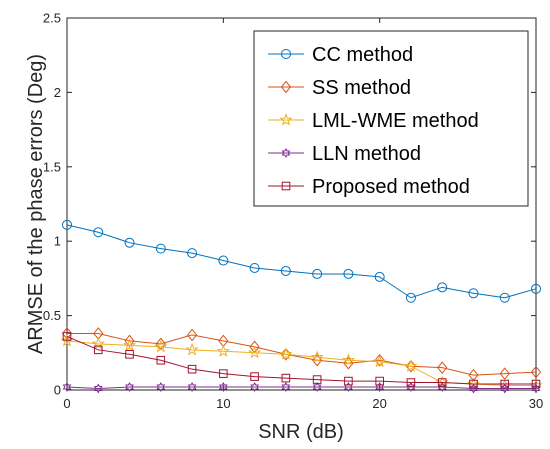  Describe the element at coordinates (57, 390) in the screenshot. I see `y-tick-label: 0` at that location.